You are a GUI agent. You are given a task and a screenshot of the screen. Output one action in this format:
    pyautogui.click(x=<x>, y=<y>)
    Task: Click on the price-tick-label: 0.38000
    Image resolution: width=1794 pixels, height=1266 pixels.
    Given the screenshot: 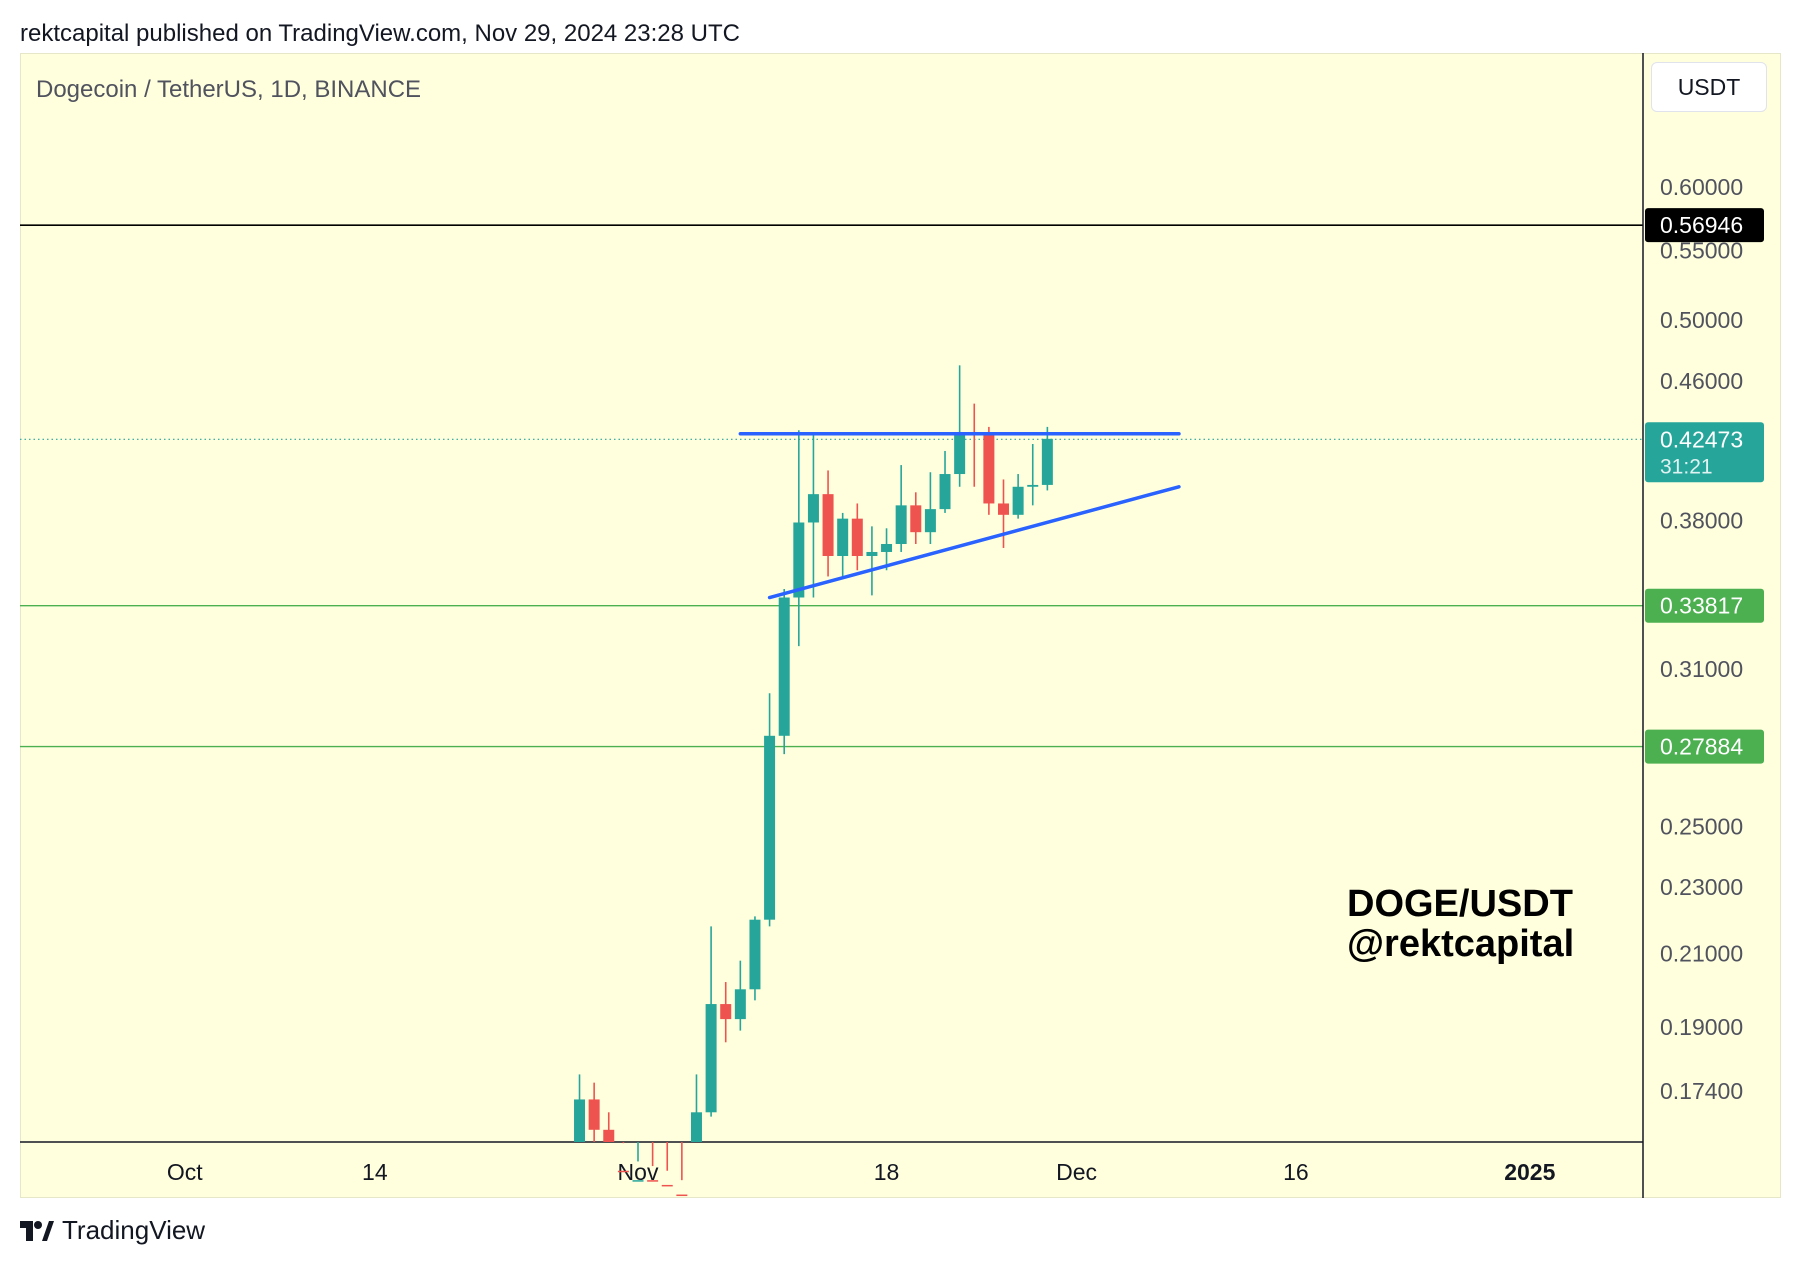 What is the action you would take?
    pyautogui.click(x=1701, y=521)
    